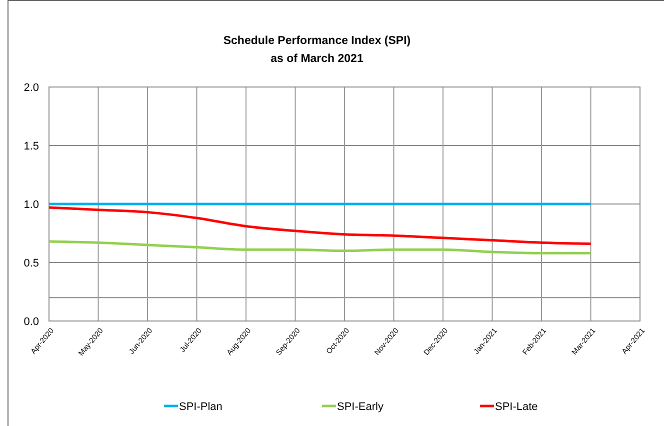  Describe the element at coordinates (31, 322) in the screenshot. I see `y-tick-label: 0.0` at that location.